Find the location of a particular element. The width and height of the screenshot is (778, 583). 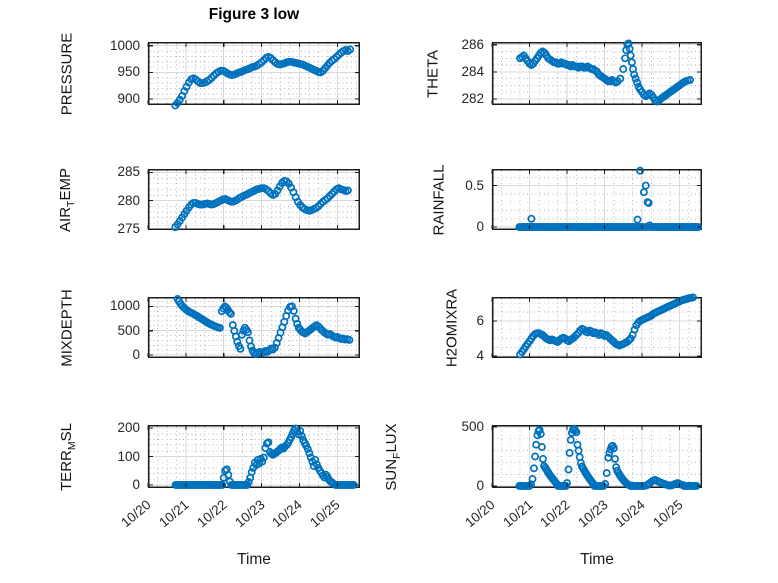

y-axis-label-text: MIXDEPTH is located at coordinates (67, 327).